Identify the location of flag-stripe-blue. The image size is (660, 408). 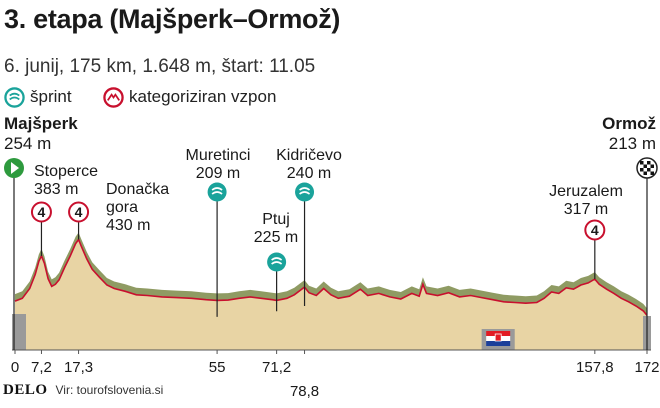
(498, 343).